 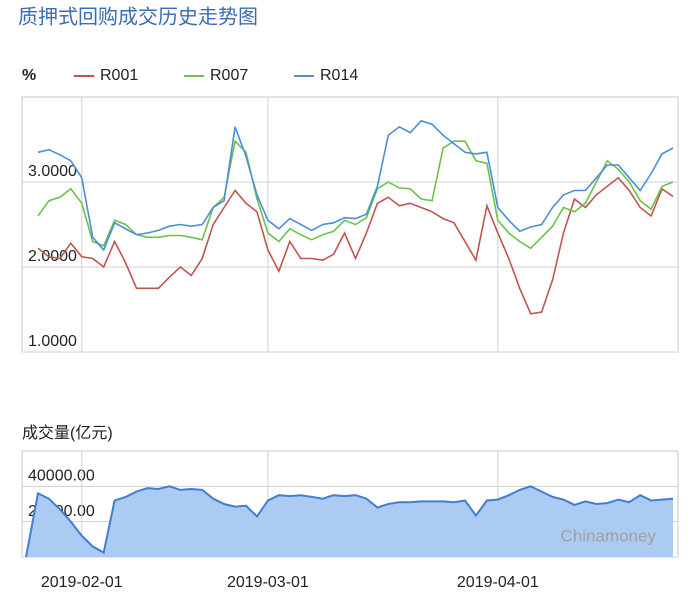 What do you see at coordinates (138, 16) in the screenshot?
I see `chart-title: 质押式回购成交历史走势图` at bounding box center [138, 16].